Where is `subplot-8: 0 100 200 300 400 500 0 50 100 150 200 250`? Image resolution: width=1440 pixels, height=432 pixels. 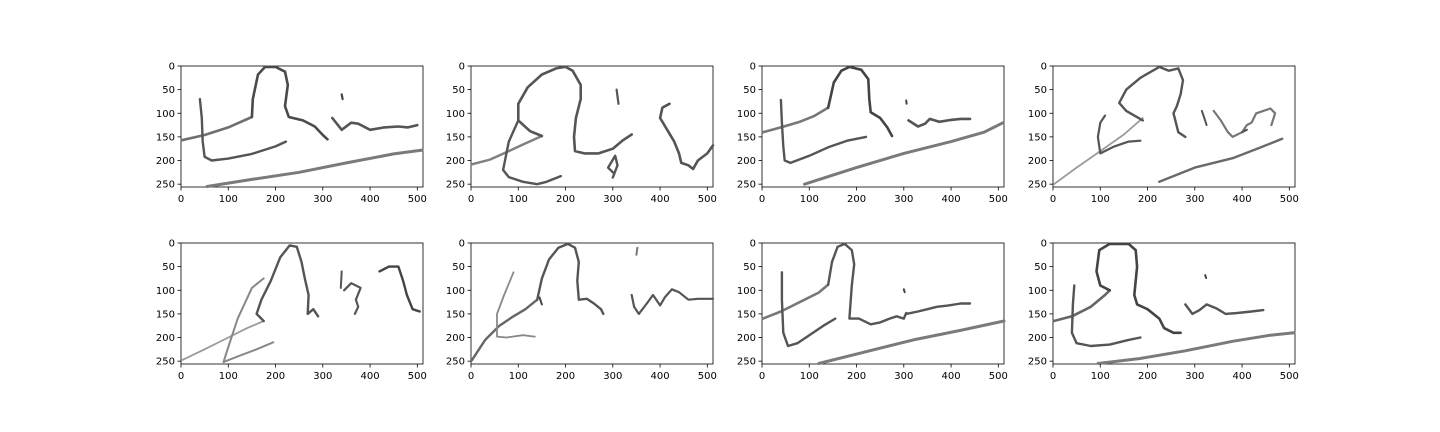
subplot-8: 0 100 200 300 400 500 0 50 100 150 200 250 is located at coordinates (1163, 311).